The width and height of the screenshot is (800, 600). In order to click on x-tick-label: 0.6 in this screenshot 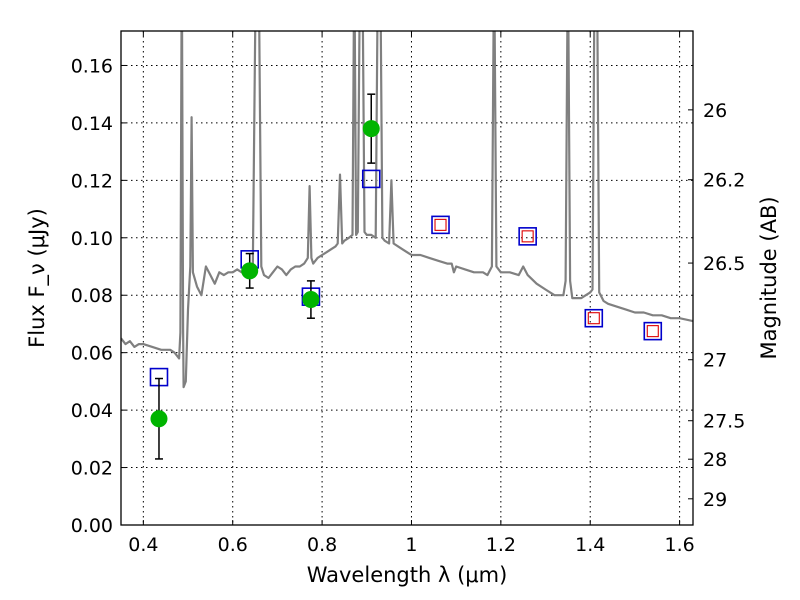, I will do `click(233, 545)`.